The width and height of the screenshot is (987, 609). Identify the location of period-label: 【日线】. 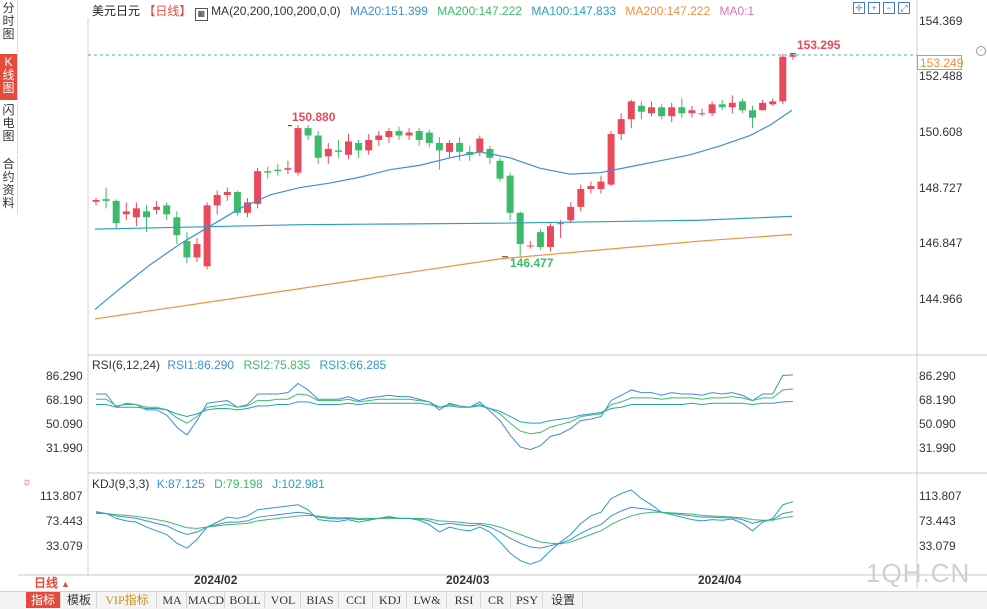
(167, 11).